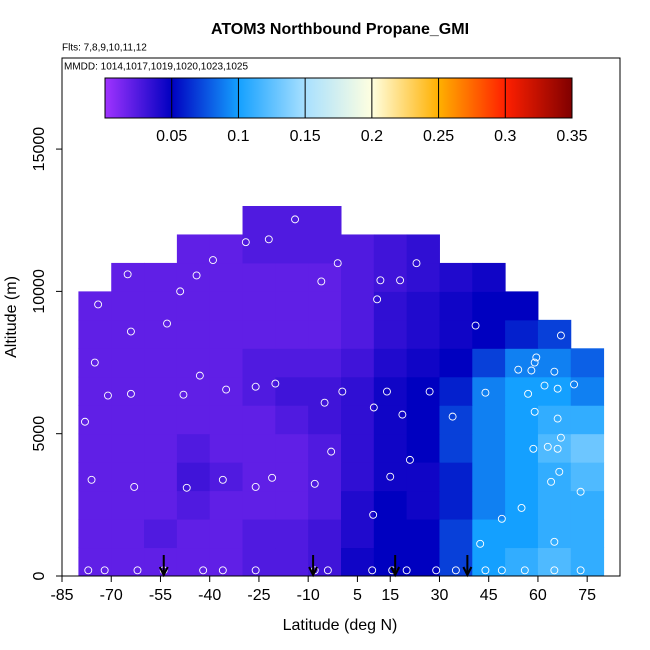  Describe the element at coordinates (163, 566) in the screenshot. I see `flight-arrow` at that location.